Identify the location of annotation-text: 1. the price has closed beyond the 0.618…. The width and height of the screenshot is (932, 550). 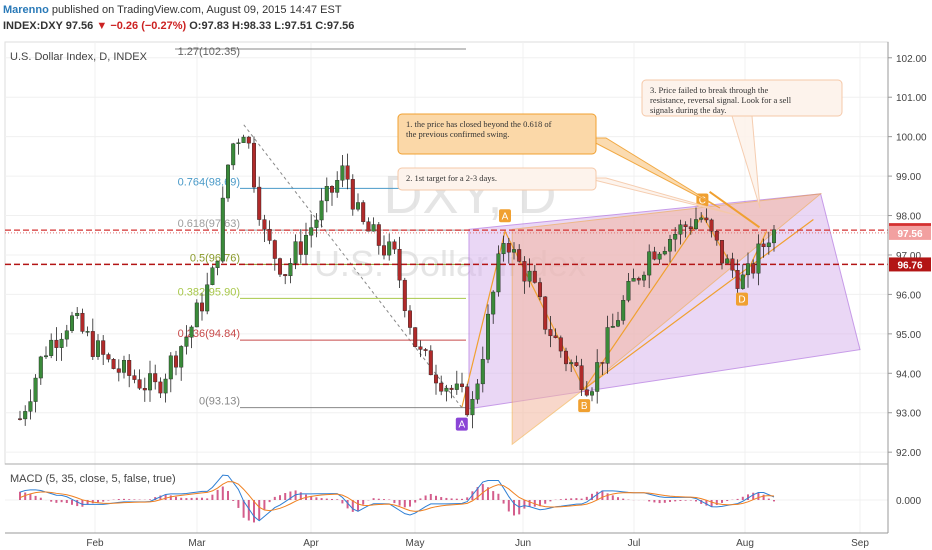
(479, 124).